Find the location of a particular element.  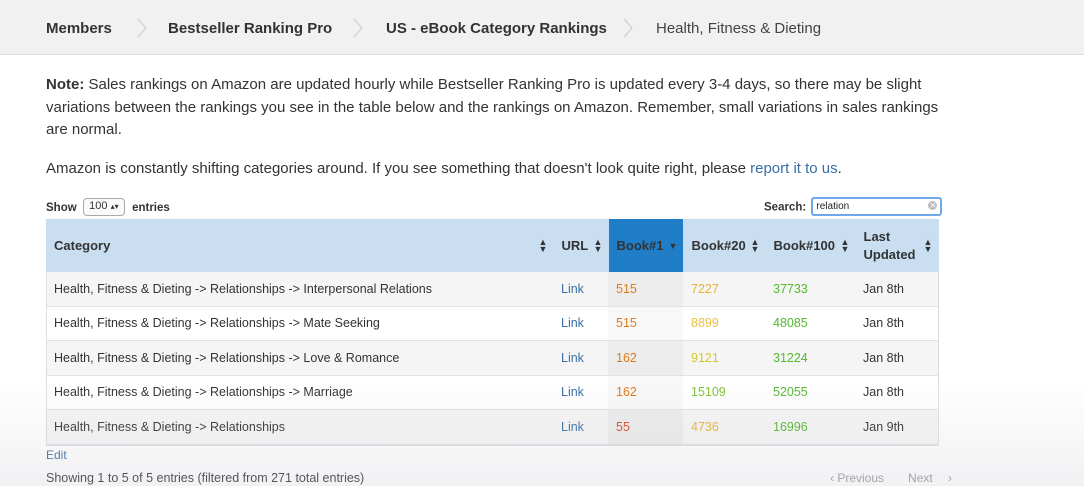

search-value: relation is located at coordinates (833, 206).